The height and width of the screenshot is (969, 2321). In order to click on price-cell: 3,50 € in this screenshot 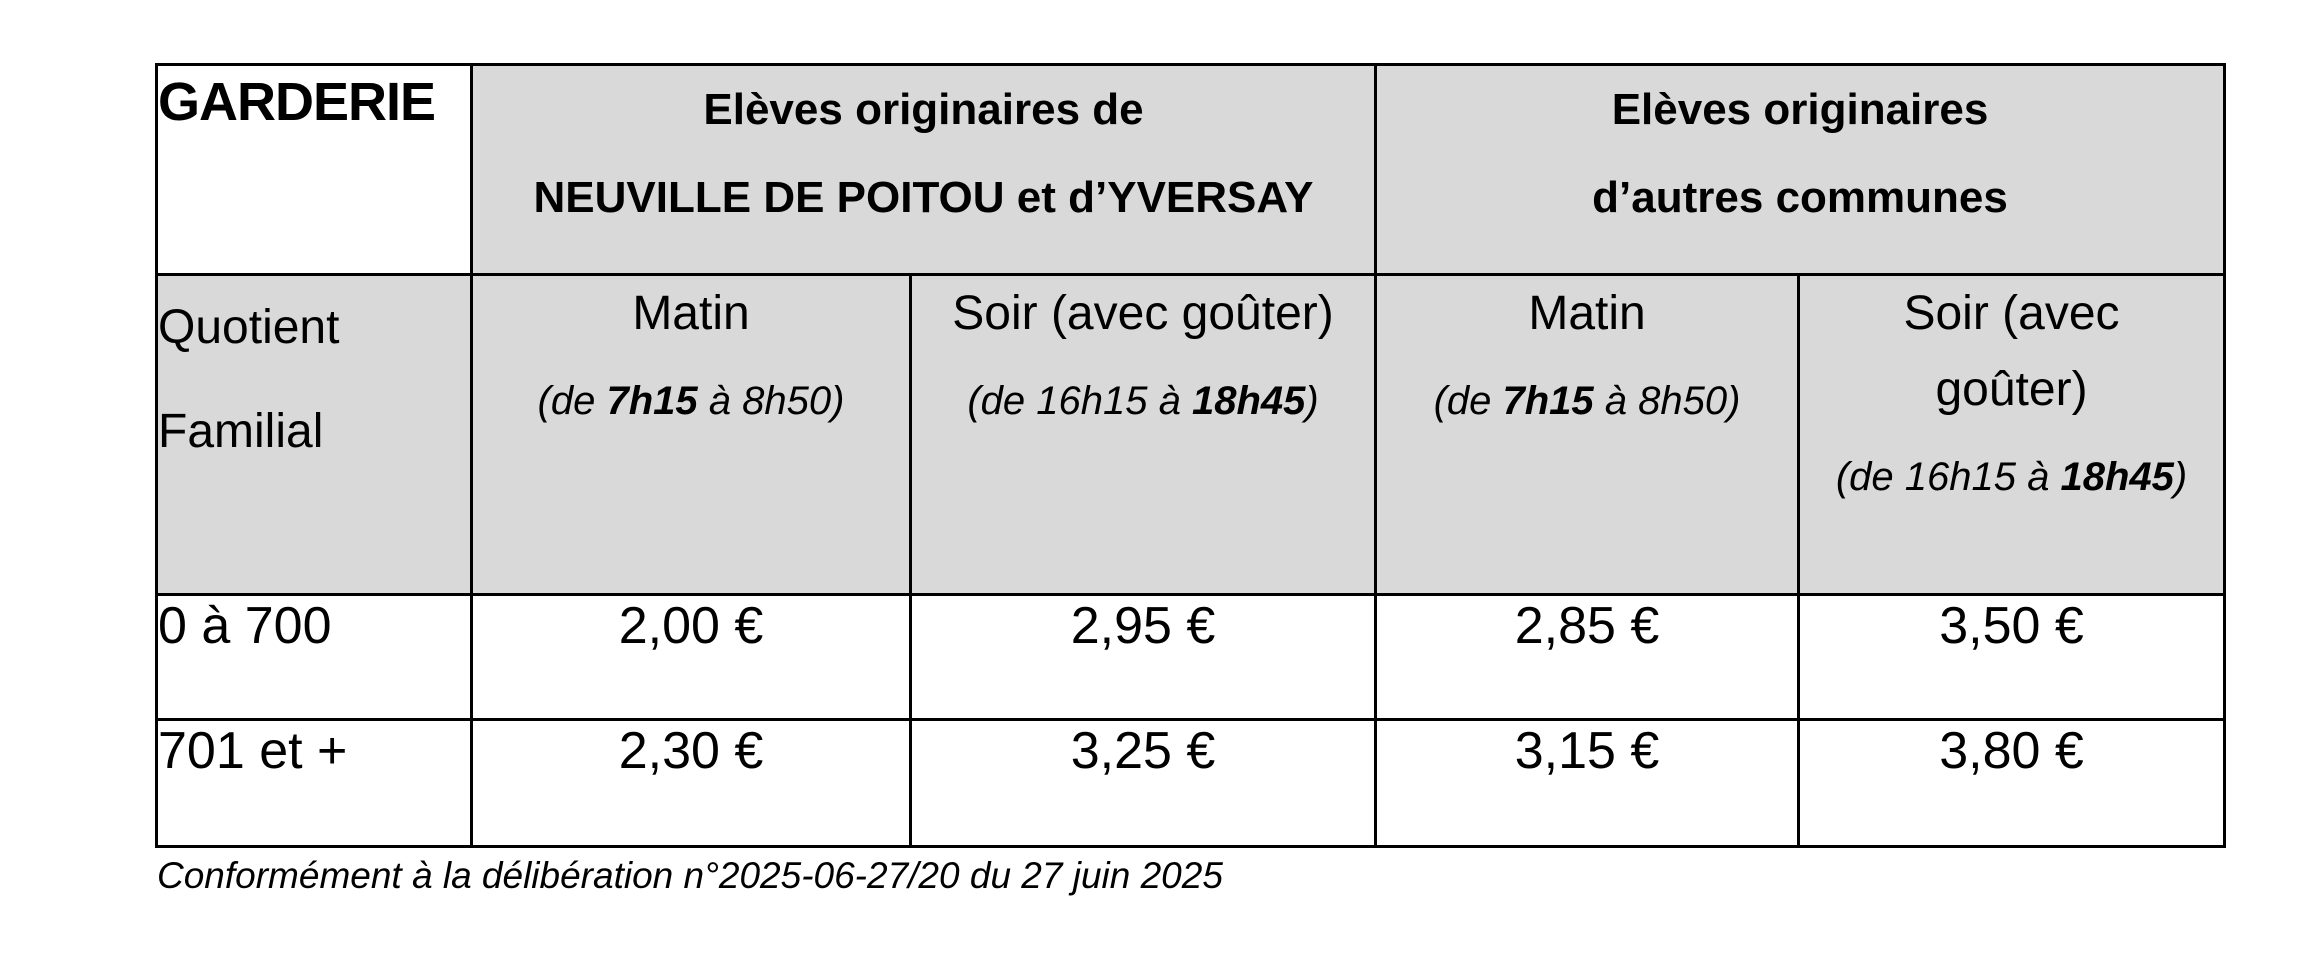, I will do `click(2012, 657)`.